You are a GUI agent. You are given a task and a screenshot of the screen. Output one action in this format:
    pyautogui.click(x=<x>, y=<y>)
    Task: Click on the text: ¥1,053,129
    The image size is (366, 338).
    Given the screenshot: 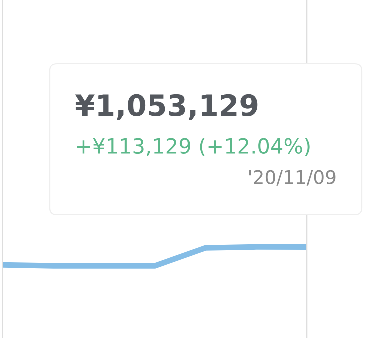 What is the action you would take?
    pyautogui.click(x=166, y=107)
    